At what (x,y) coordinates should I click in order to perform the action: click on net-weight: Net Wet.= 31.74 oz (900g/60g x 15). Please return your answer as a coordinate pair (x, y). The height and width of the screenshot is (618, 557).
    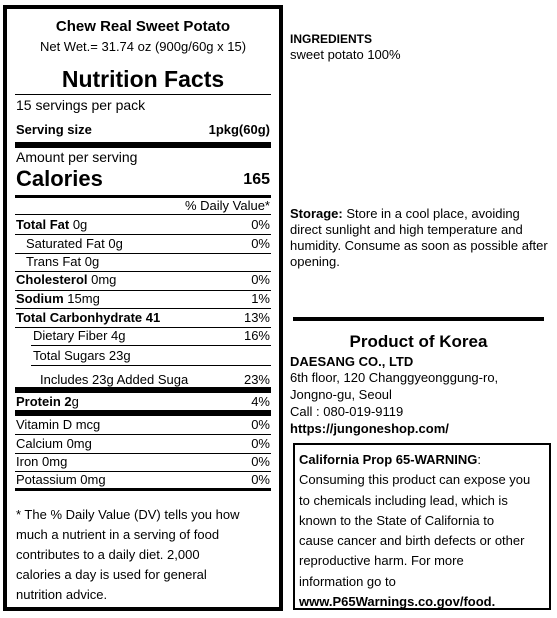
    Looking at the image, I should click on (143, 46).